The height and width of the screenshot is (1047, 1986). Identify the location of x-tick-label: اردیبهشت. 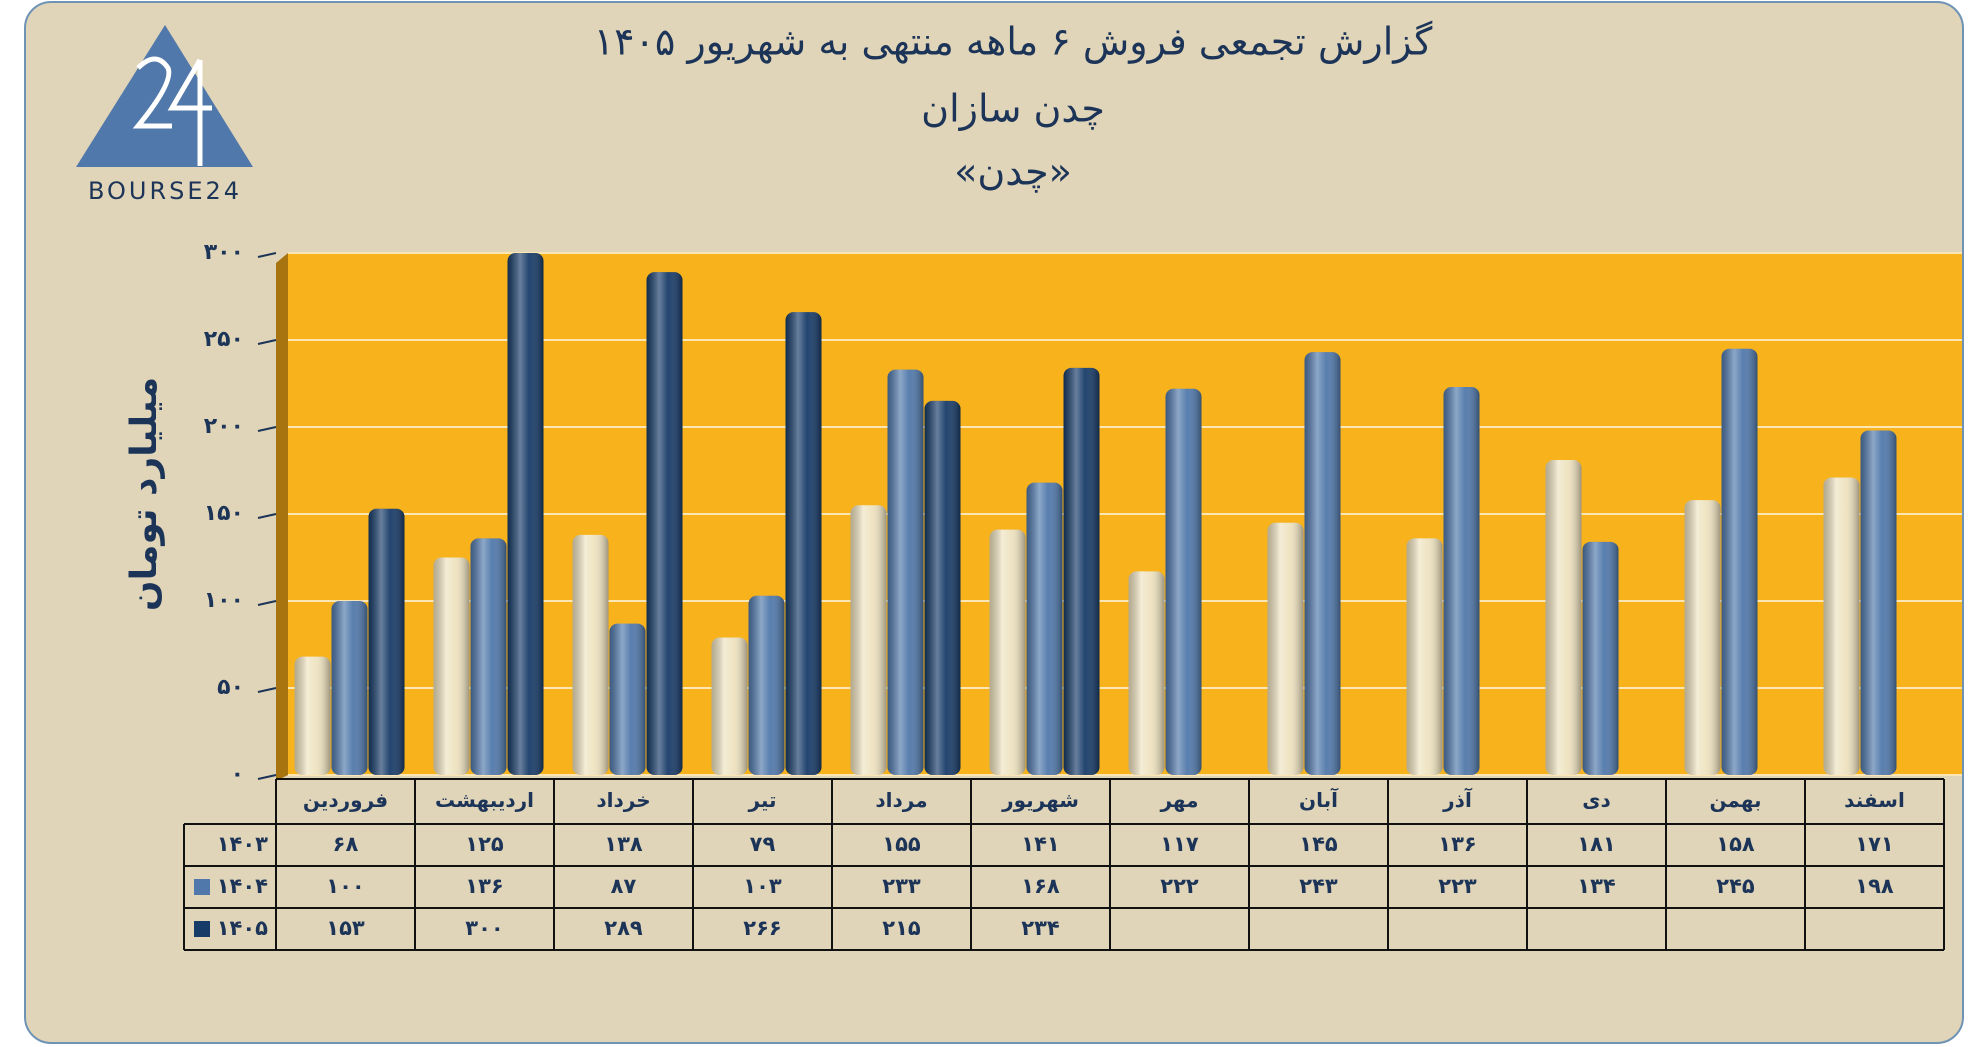
(484, 800).